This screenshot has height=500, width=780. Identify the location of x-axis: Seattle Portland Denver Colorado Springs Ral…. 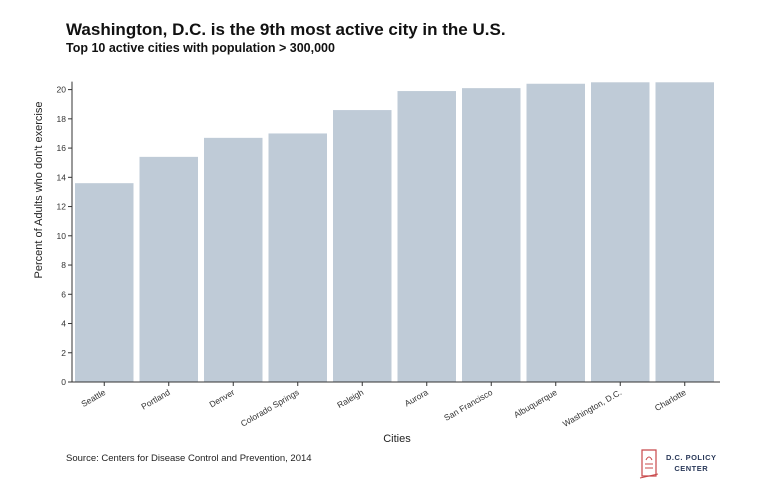
(396, 405).